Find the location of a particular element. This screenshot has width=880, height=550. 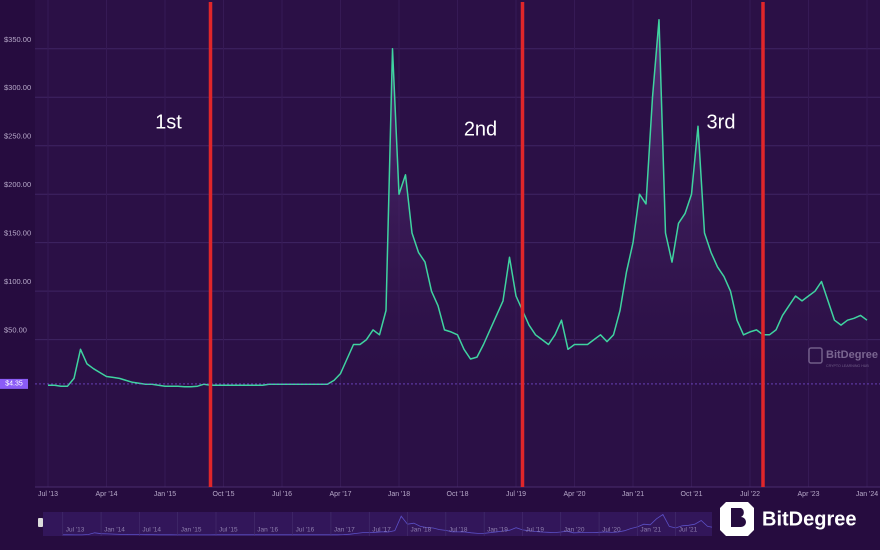

current-price-label: $4.35 is located at coordinates (14, 384).